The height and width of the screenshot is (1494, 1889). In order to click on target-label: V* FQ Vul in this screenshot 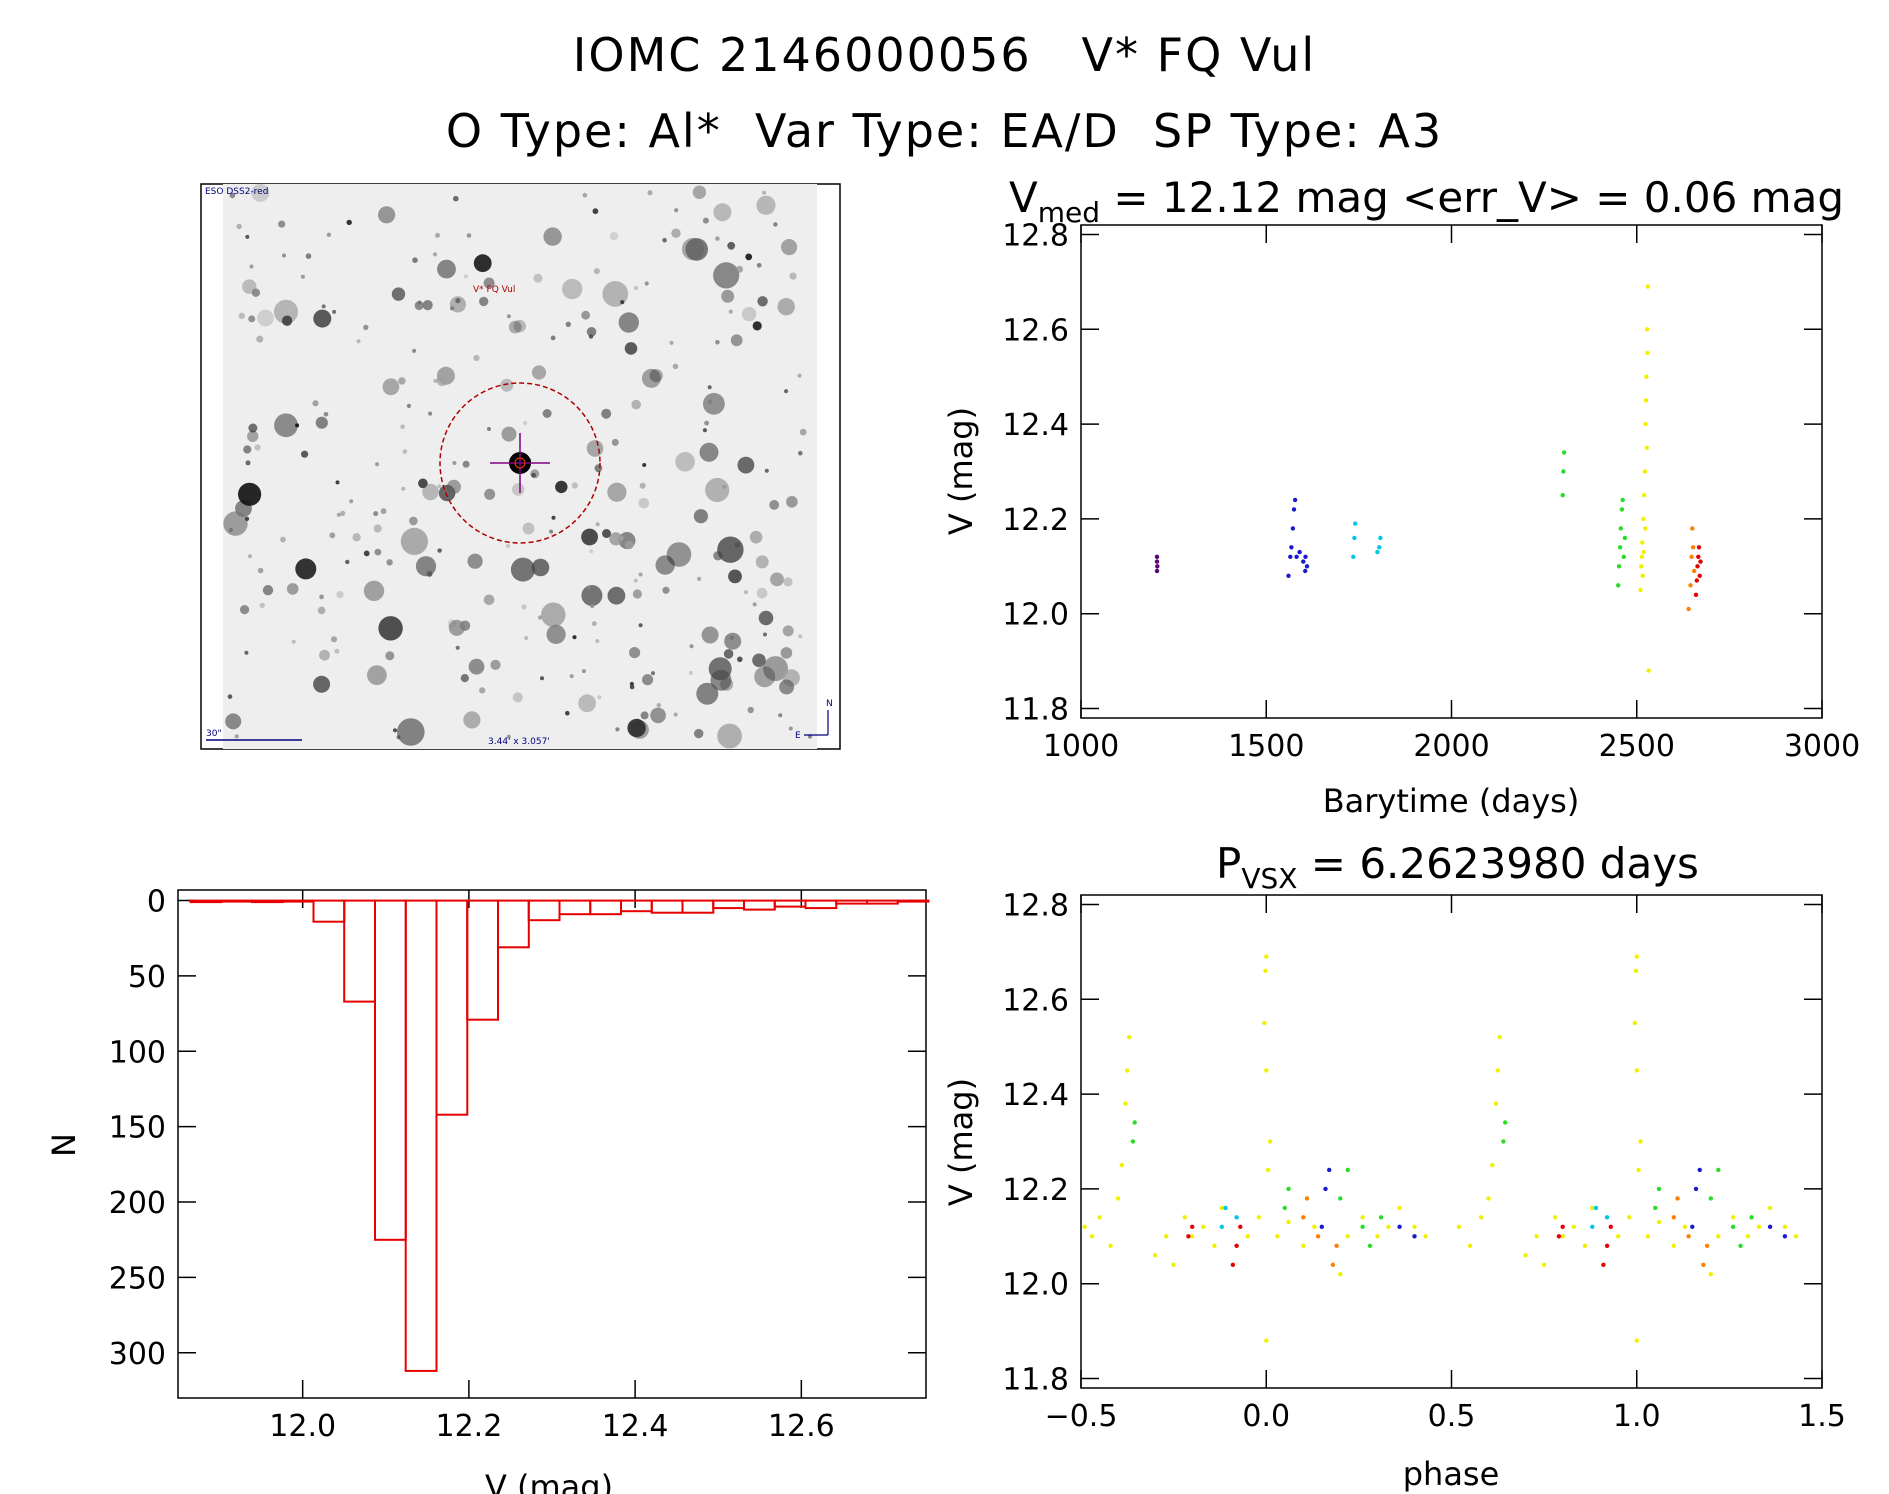, I will do `click(494, 290)`.